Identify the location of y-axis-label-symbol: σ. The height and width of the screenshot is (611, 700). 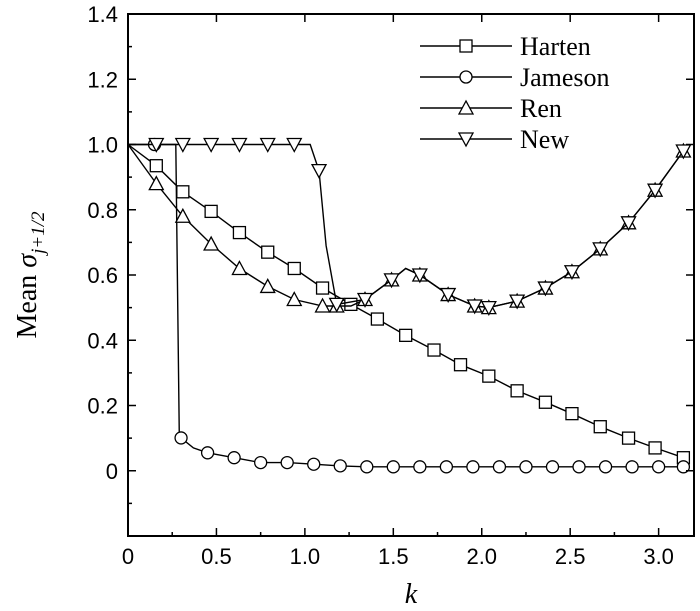
(27, 260).